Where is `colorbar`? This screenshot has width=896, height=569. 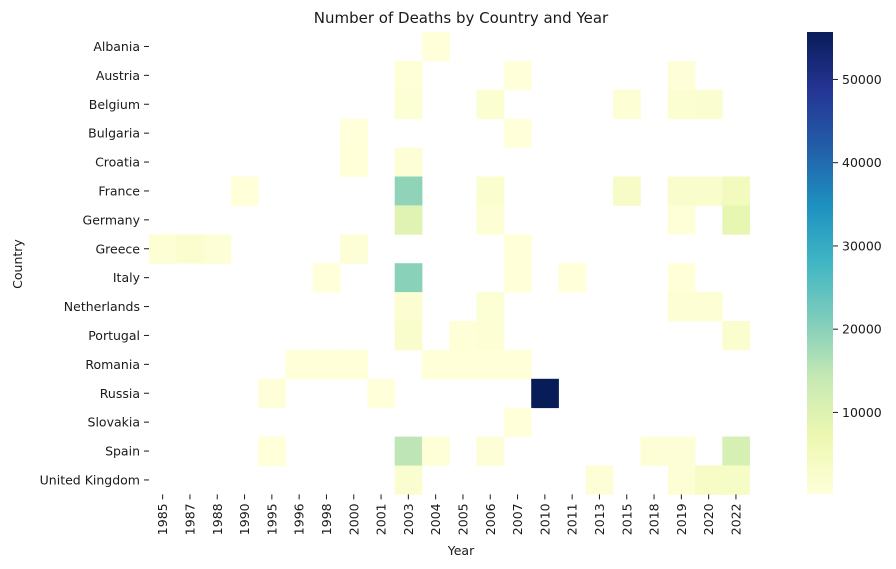 colorbar is located at coordinates (820, 263).